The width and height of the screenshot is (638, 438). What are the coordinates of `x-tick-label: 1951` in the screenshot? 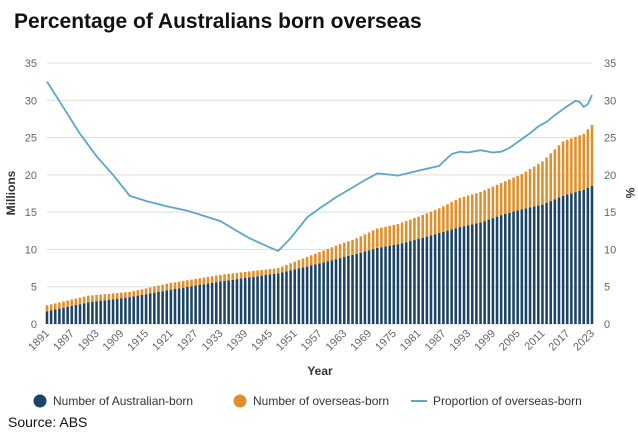 It's located at (287, 341).